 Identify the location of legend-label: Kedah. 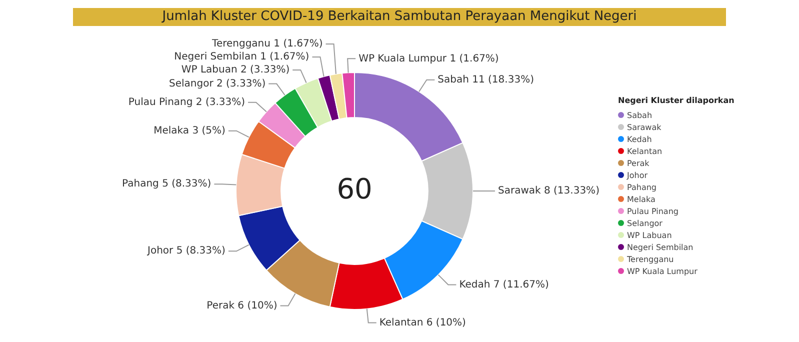
(639, 139).